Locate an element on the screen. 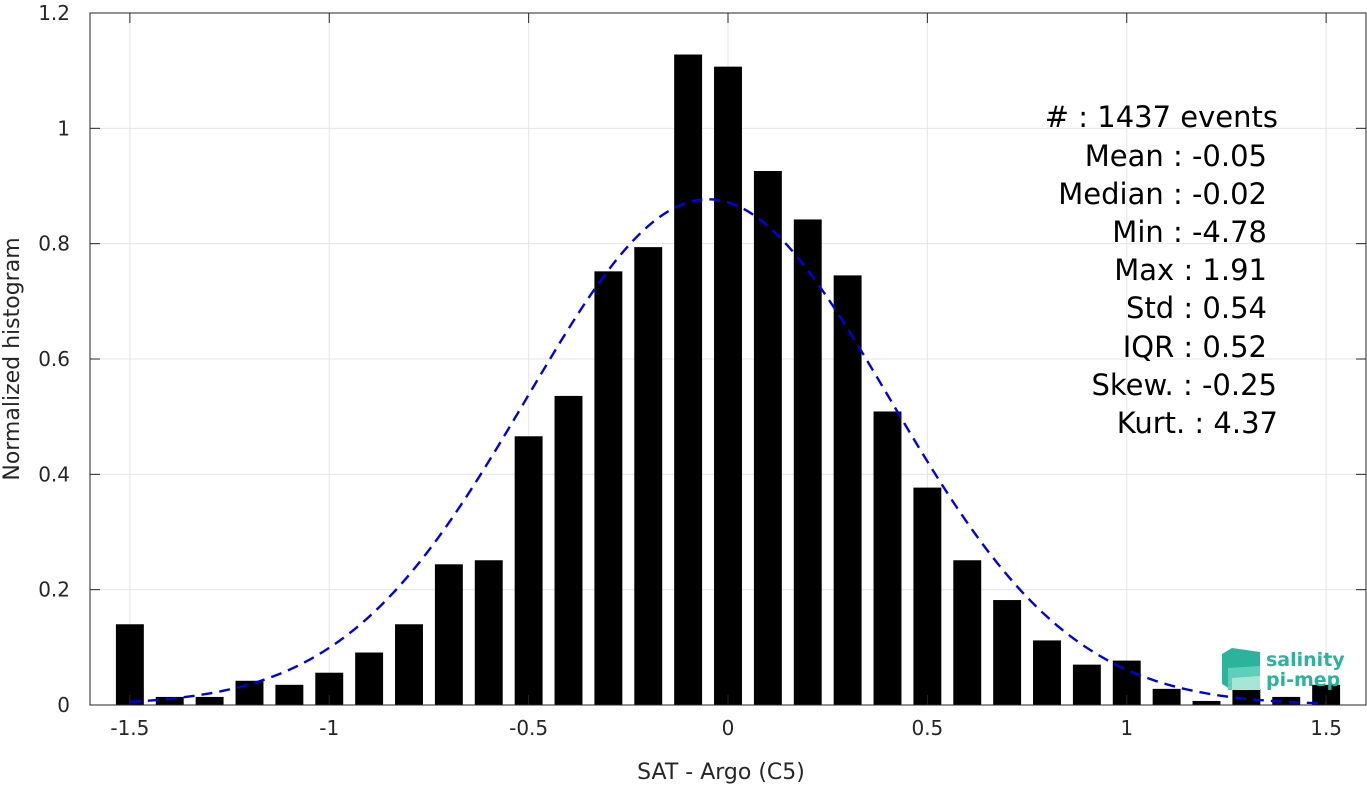 The image size is (1367, 787). y-tick-label: 0.6 is located at coordinates (54, 359).